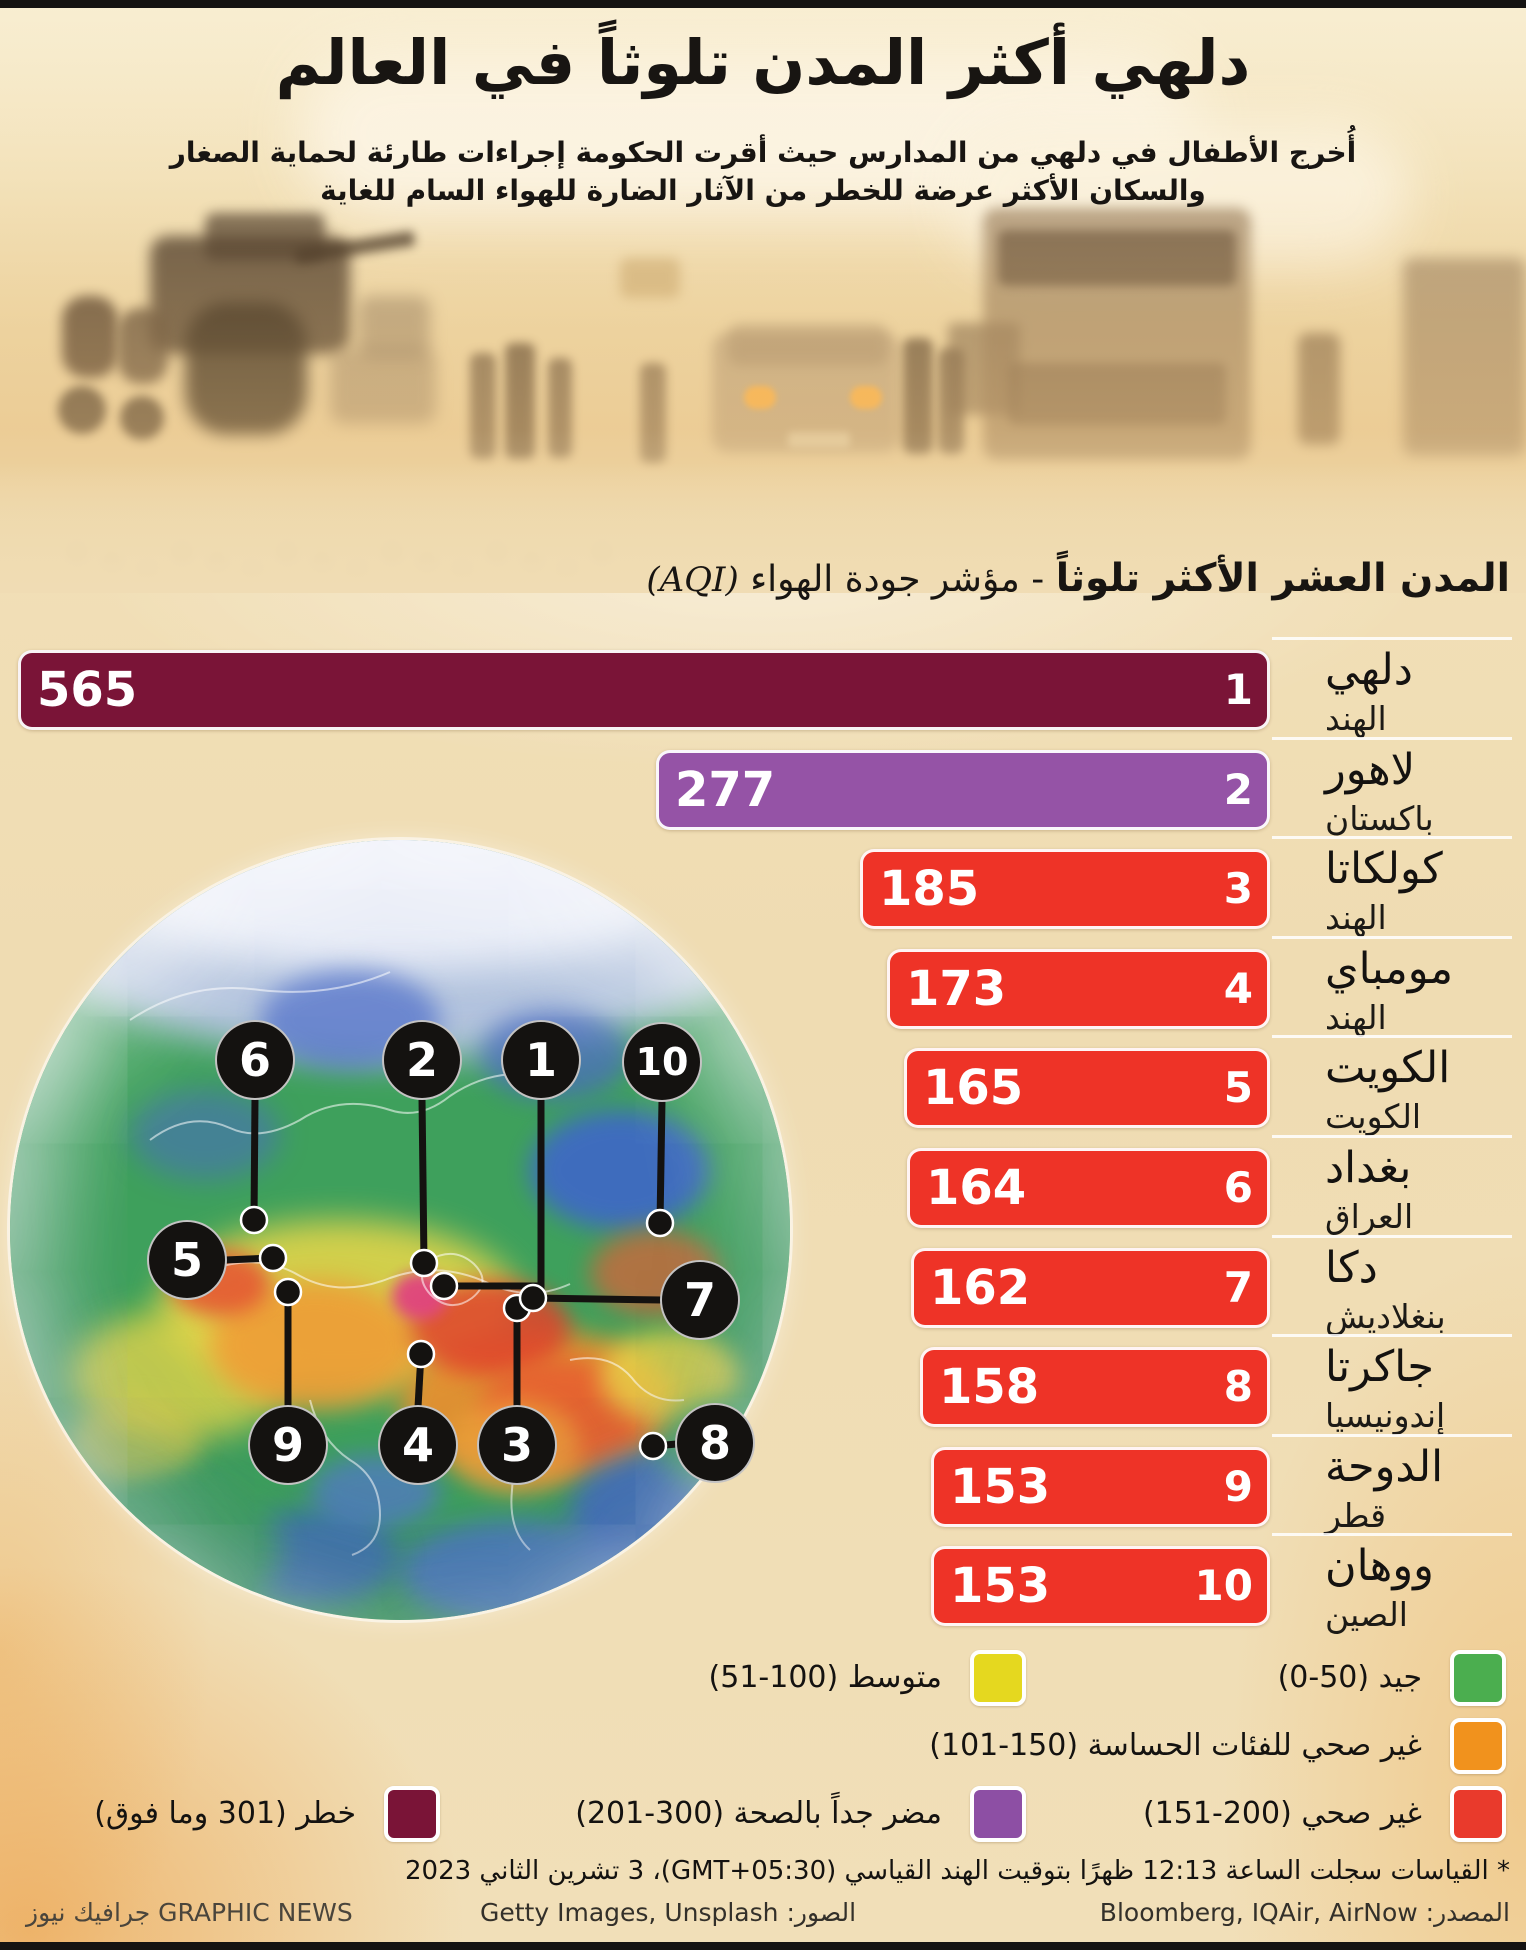 The height and width of the screenshot is (1950, 1526). Describe the element at coordinates (1238, 689) in the screenshot. I see `bar-rank: 1` at that location.